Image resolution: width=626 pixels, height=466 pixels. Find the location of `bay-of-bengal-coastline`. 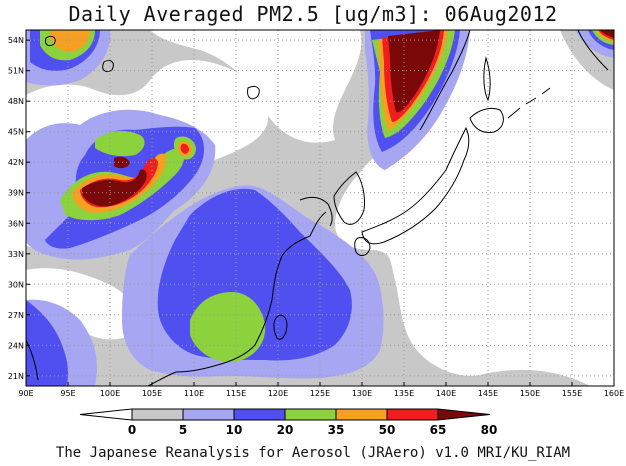

bay-of-bengal-coastline is located at coordinates (32, 360).